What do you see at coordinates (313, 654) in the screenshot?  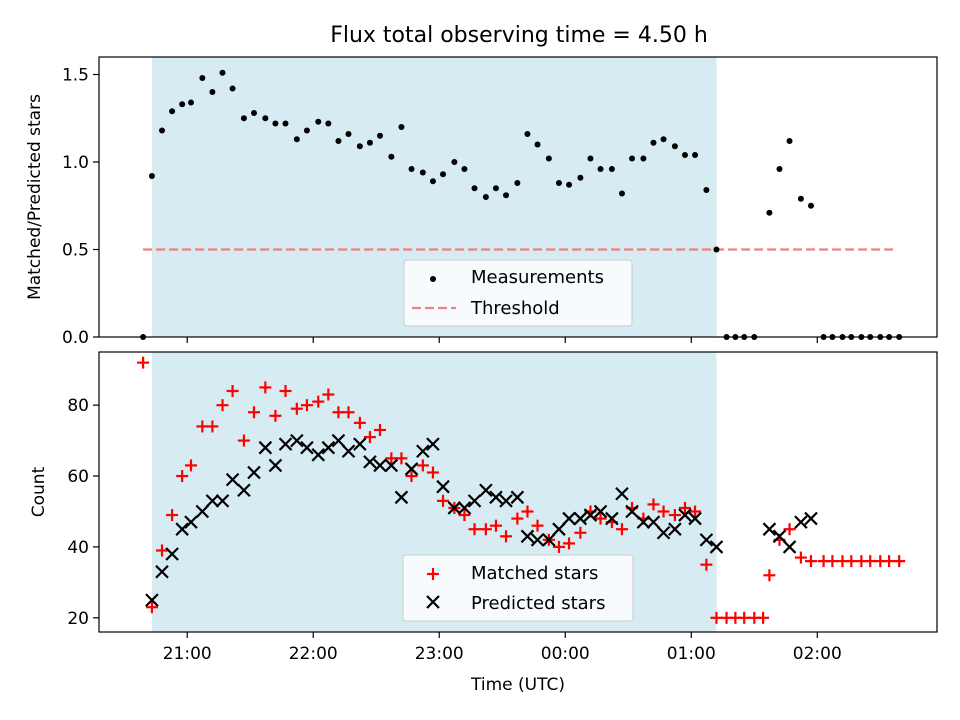 I see `count-xtick-label: 22:00` at bounding box center [313, 654].